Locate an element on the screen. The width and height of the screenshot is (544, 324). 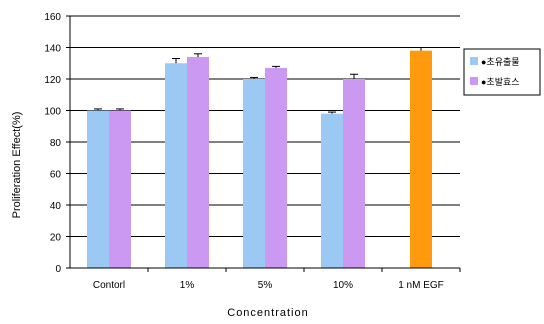
y-tick-label: 80 is located at coordinates (56, 143).